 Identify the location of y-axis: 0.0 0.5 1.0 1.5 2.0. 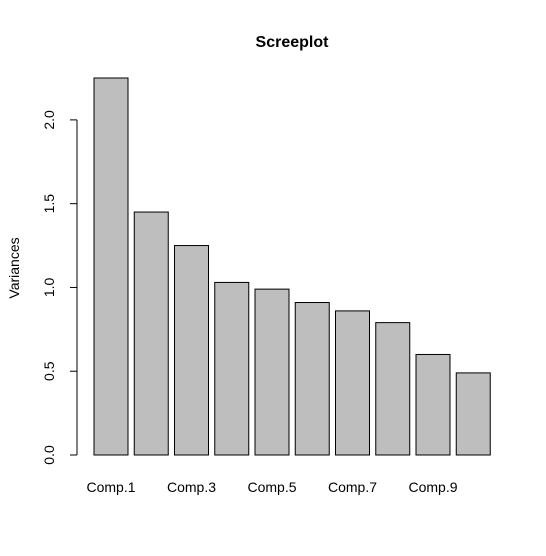
(59, 287).